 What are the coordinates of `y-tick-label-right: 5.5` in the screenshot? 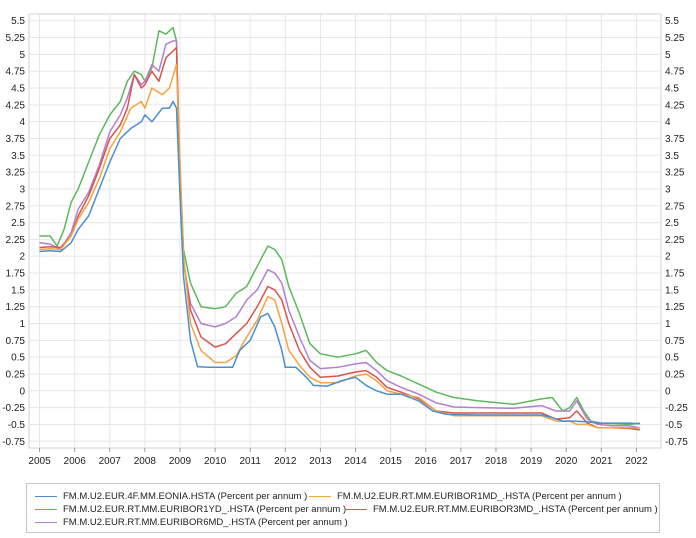 It's located at (672, 21).